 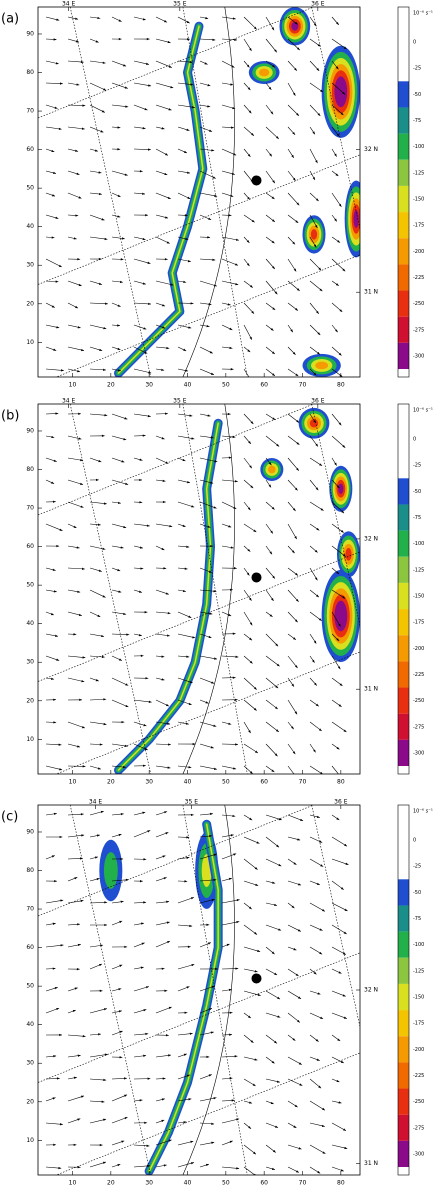 I want to click on colorbar-band, so click(x=403, y=622).